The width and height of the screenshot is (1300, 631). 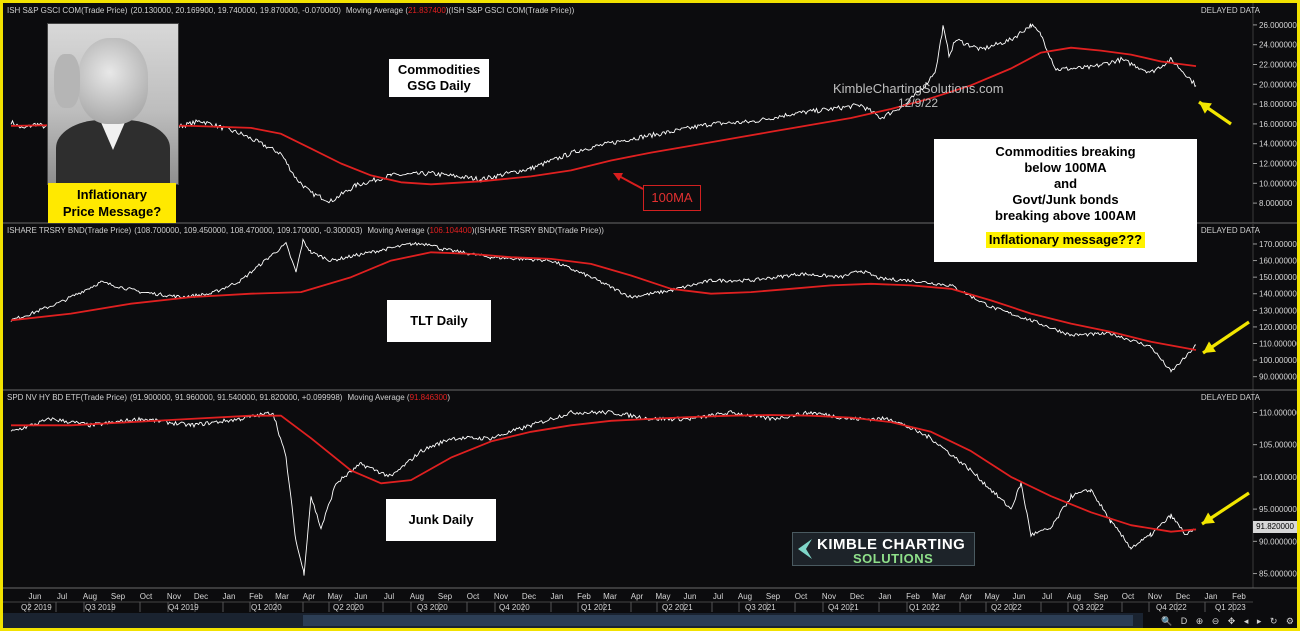 I want to click on chart-toolbar: 🔍 D ⊕ ⊖ ✥ ◂ ▸ ↻ ⚙ ✕, so click(x=1229, y=621).